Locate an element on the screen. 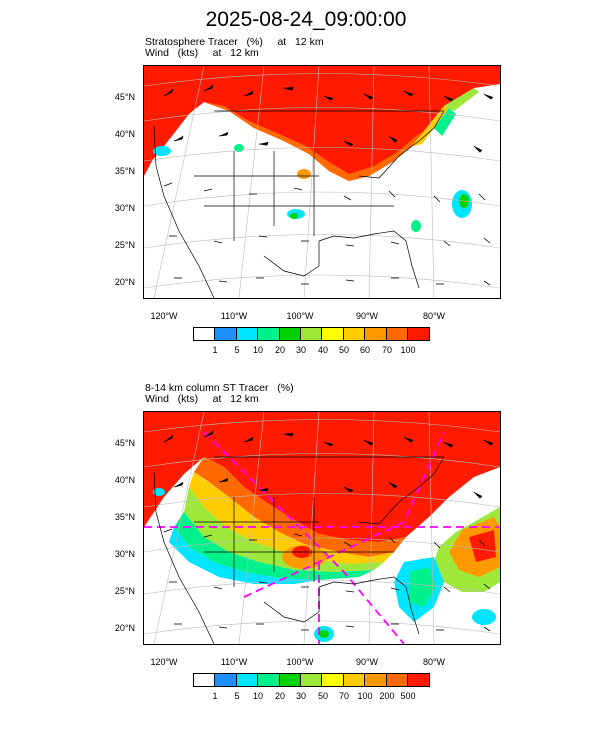 The image size is (612, 737). panel2-colorbar-label: 50 is located at coordinates (322, 696).